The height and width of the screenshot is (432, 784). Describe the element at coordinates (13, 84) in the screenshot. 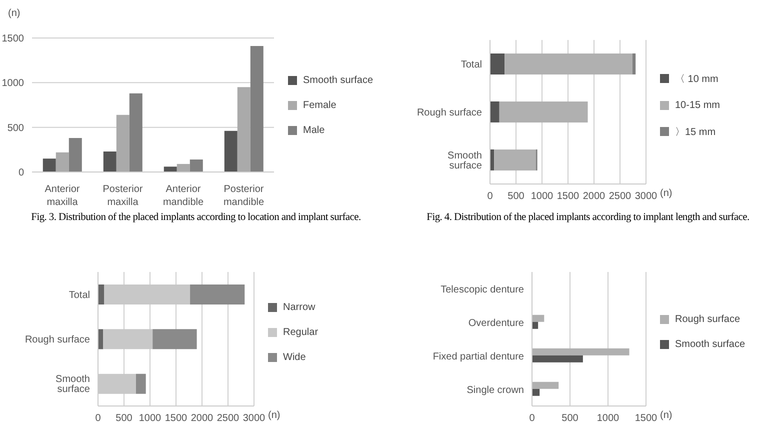

I see `y-tick-label: 1000` at that location.